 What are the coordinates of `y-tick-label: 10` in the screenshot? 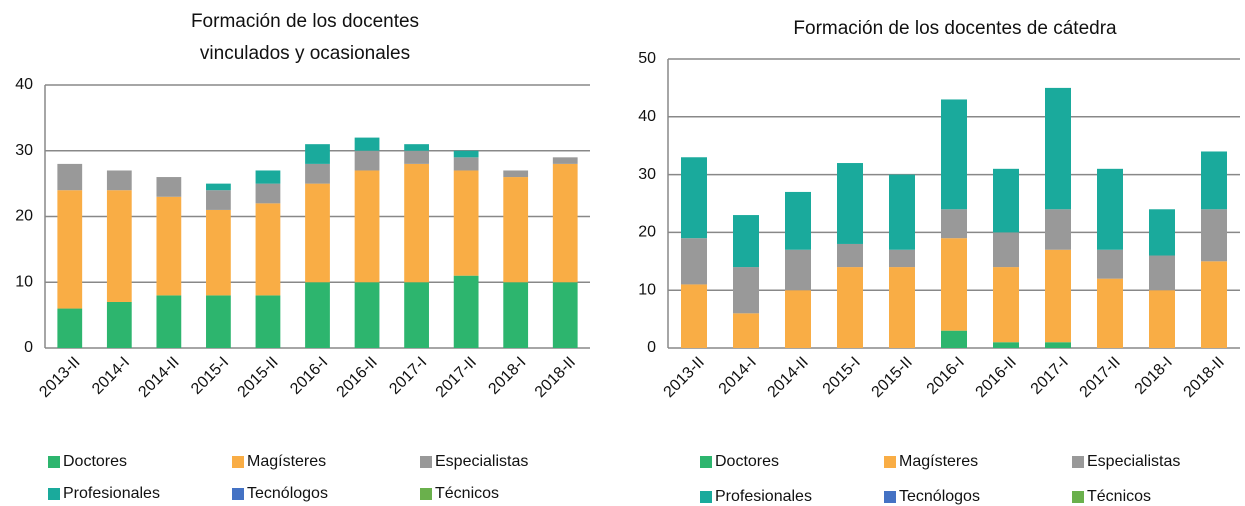 It's located at (647, 289).